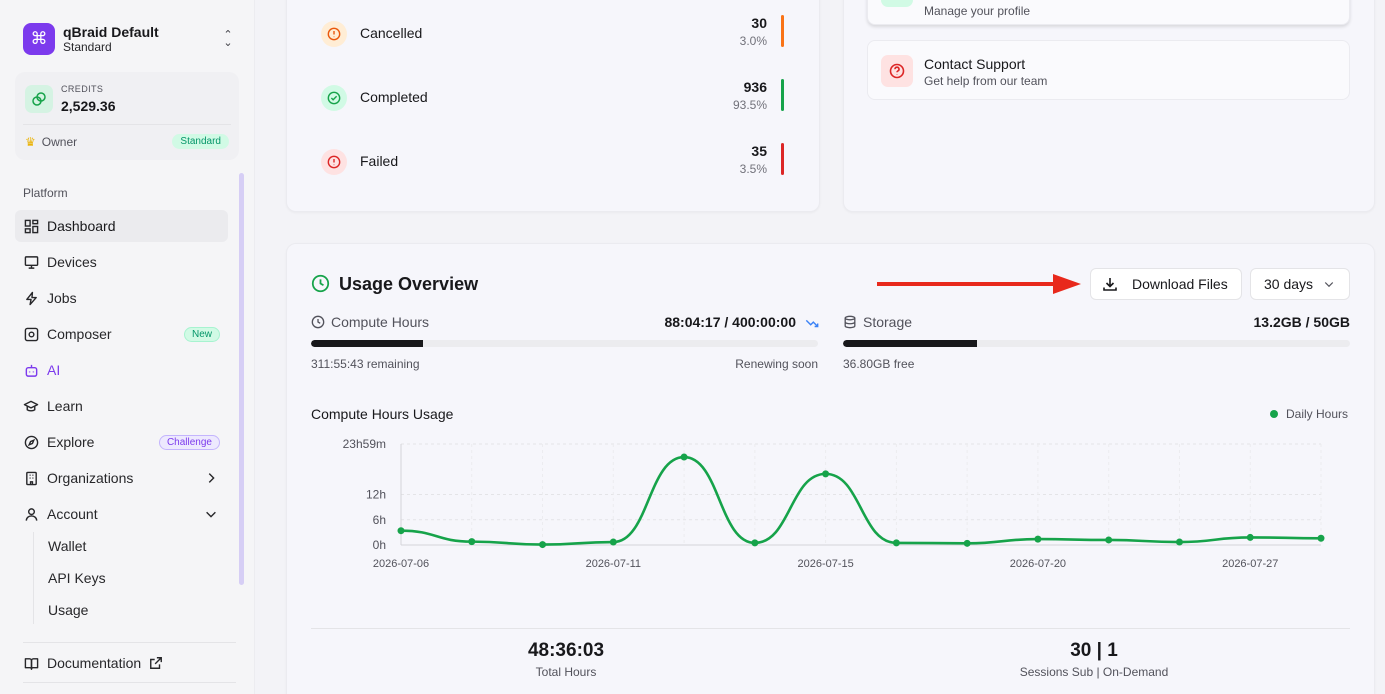 The width and height of the screenshot is (1385, 694). I want to click on divider, so click(129, 642).